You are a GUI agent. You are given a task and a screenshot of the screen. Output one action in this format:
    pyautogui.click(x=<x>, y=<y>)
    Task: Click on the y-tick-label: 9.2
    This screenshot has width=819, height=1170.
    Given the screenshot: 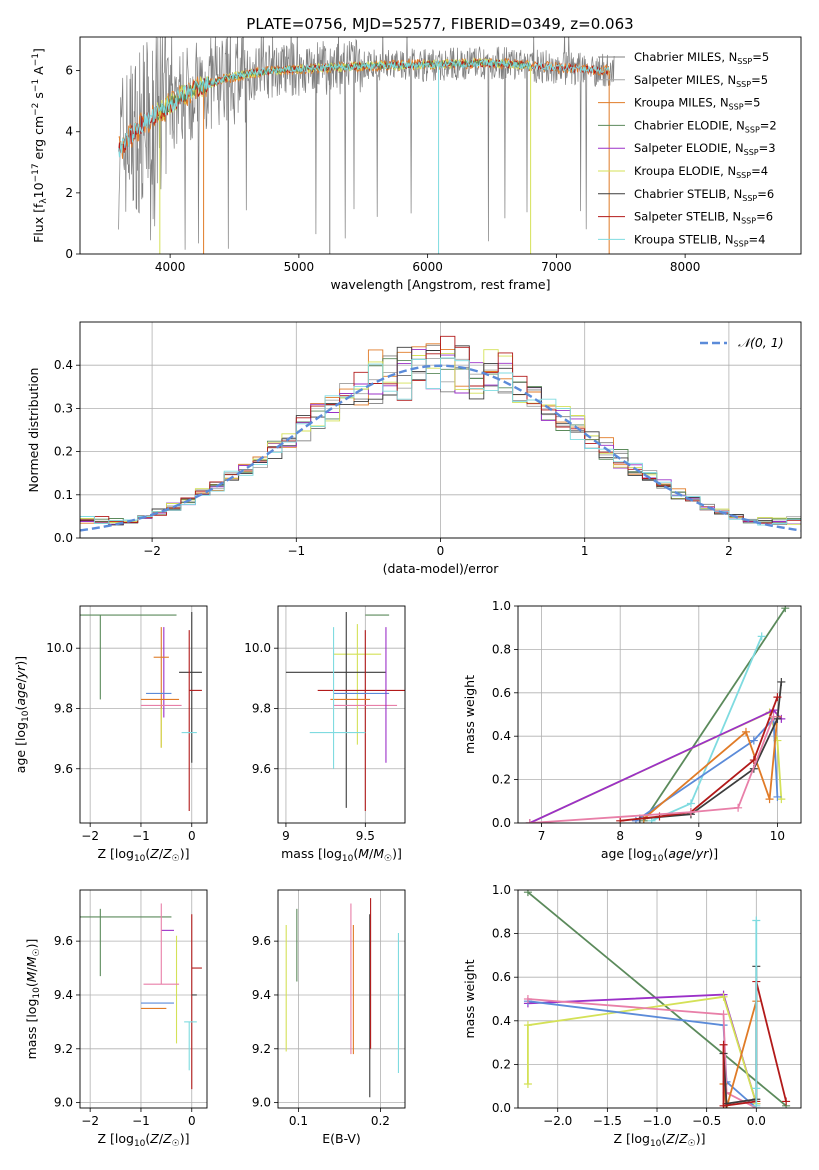 What is the action you would take?
    pyautogui.click(x=63, y=1049)
    